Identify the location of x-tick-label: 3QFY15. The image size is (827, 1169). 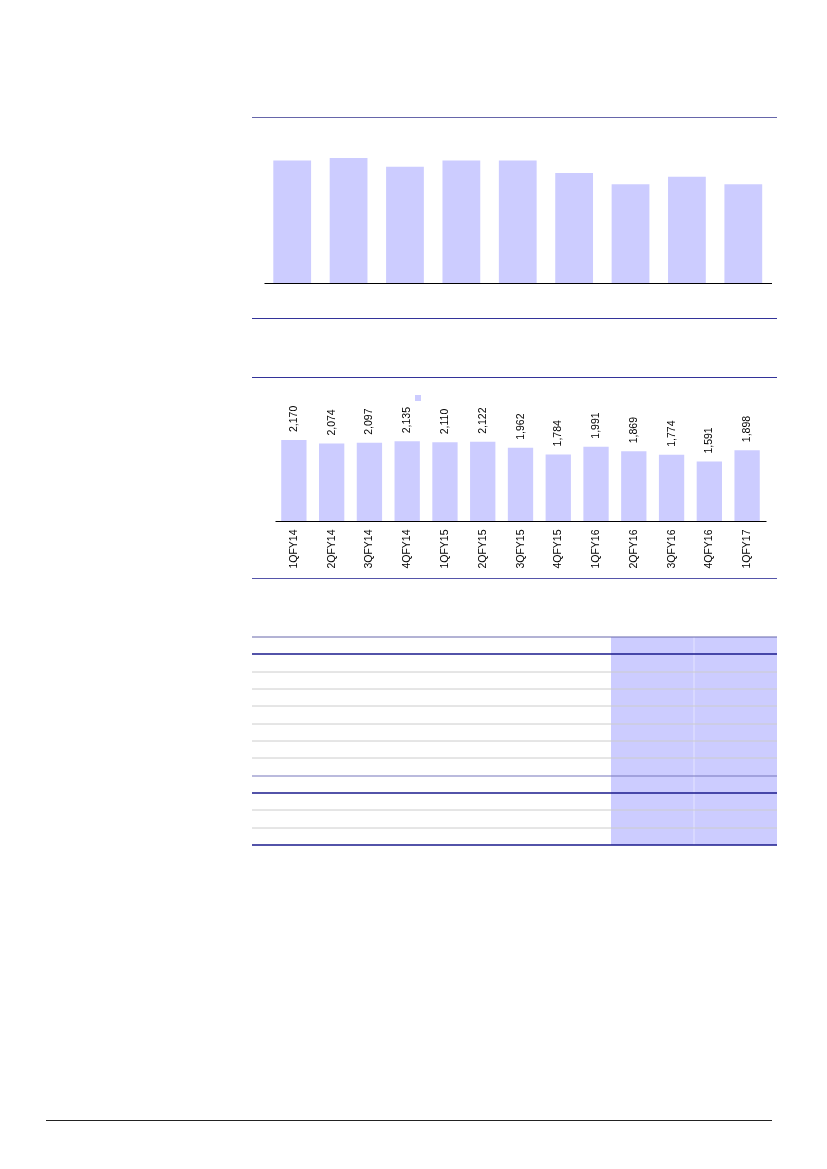
(519, 549).